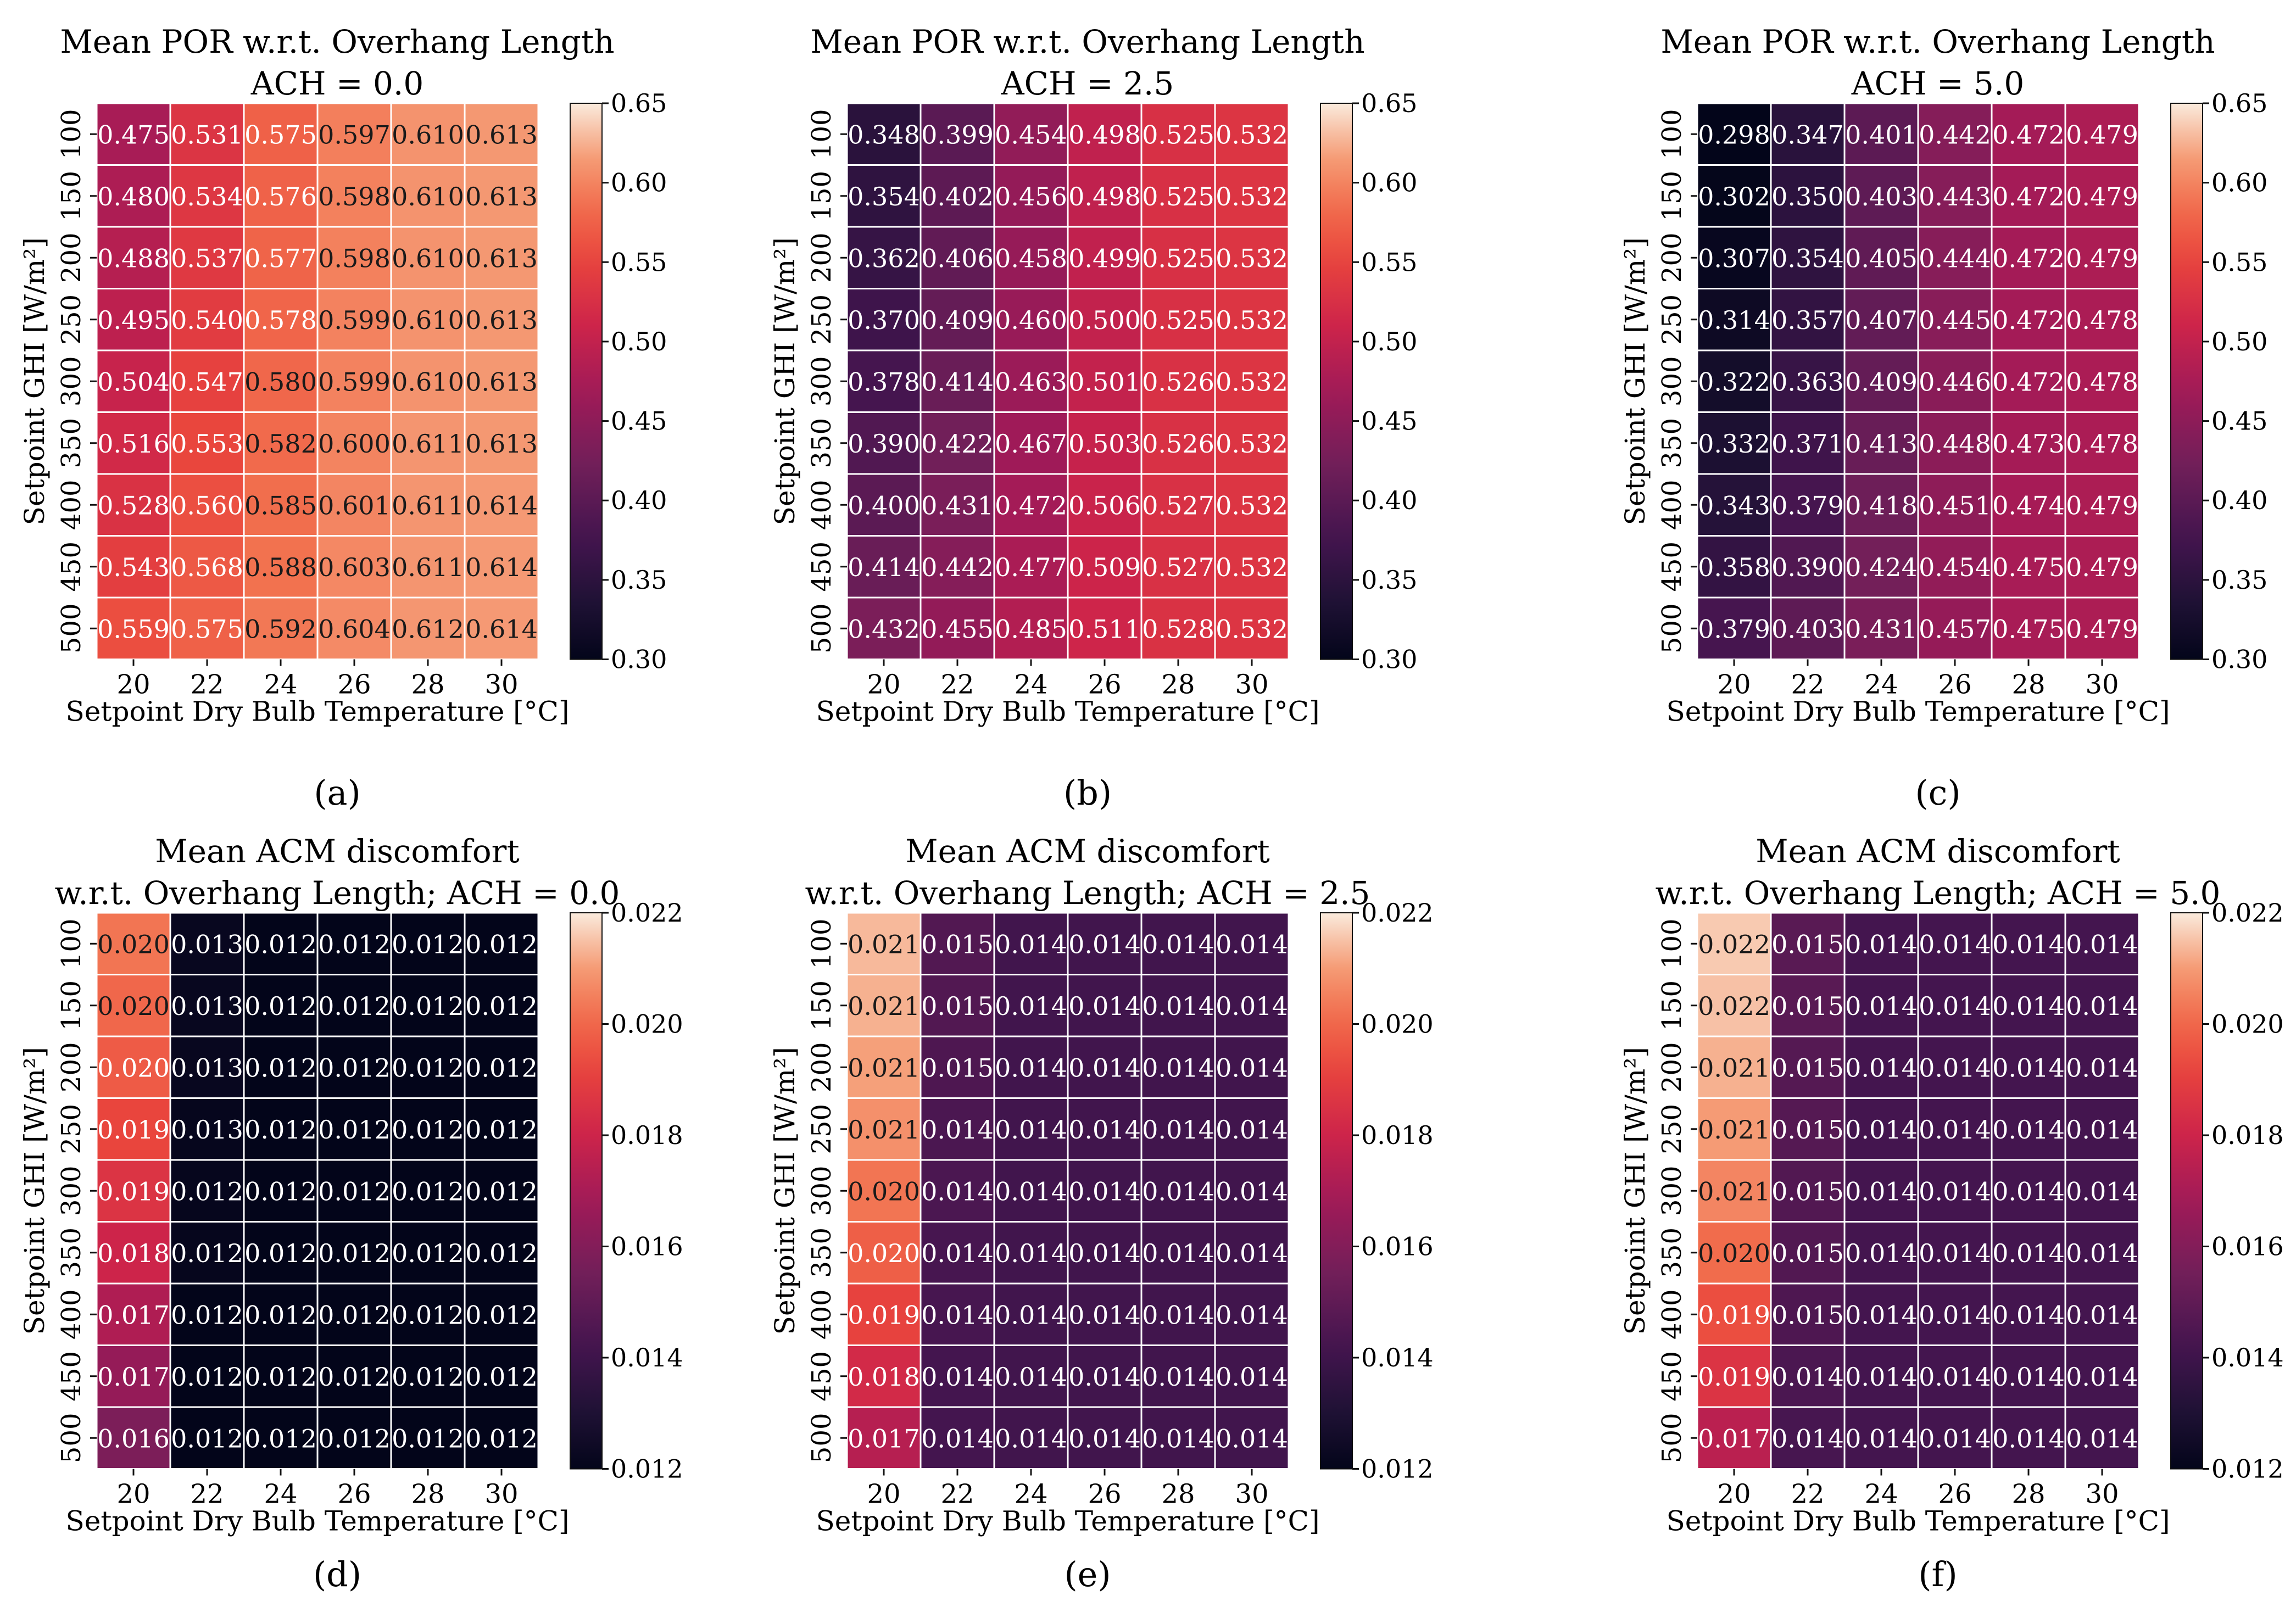 Image resolution: width=2296 pixels, height=1607 pixels. I want to click on colorbar-tick-label: 0.55, so click(1389, 262).